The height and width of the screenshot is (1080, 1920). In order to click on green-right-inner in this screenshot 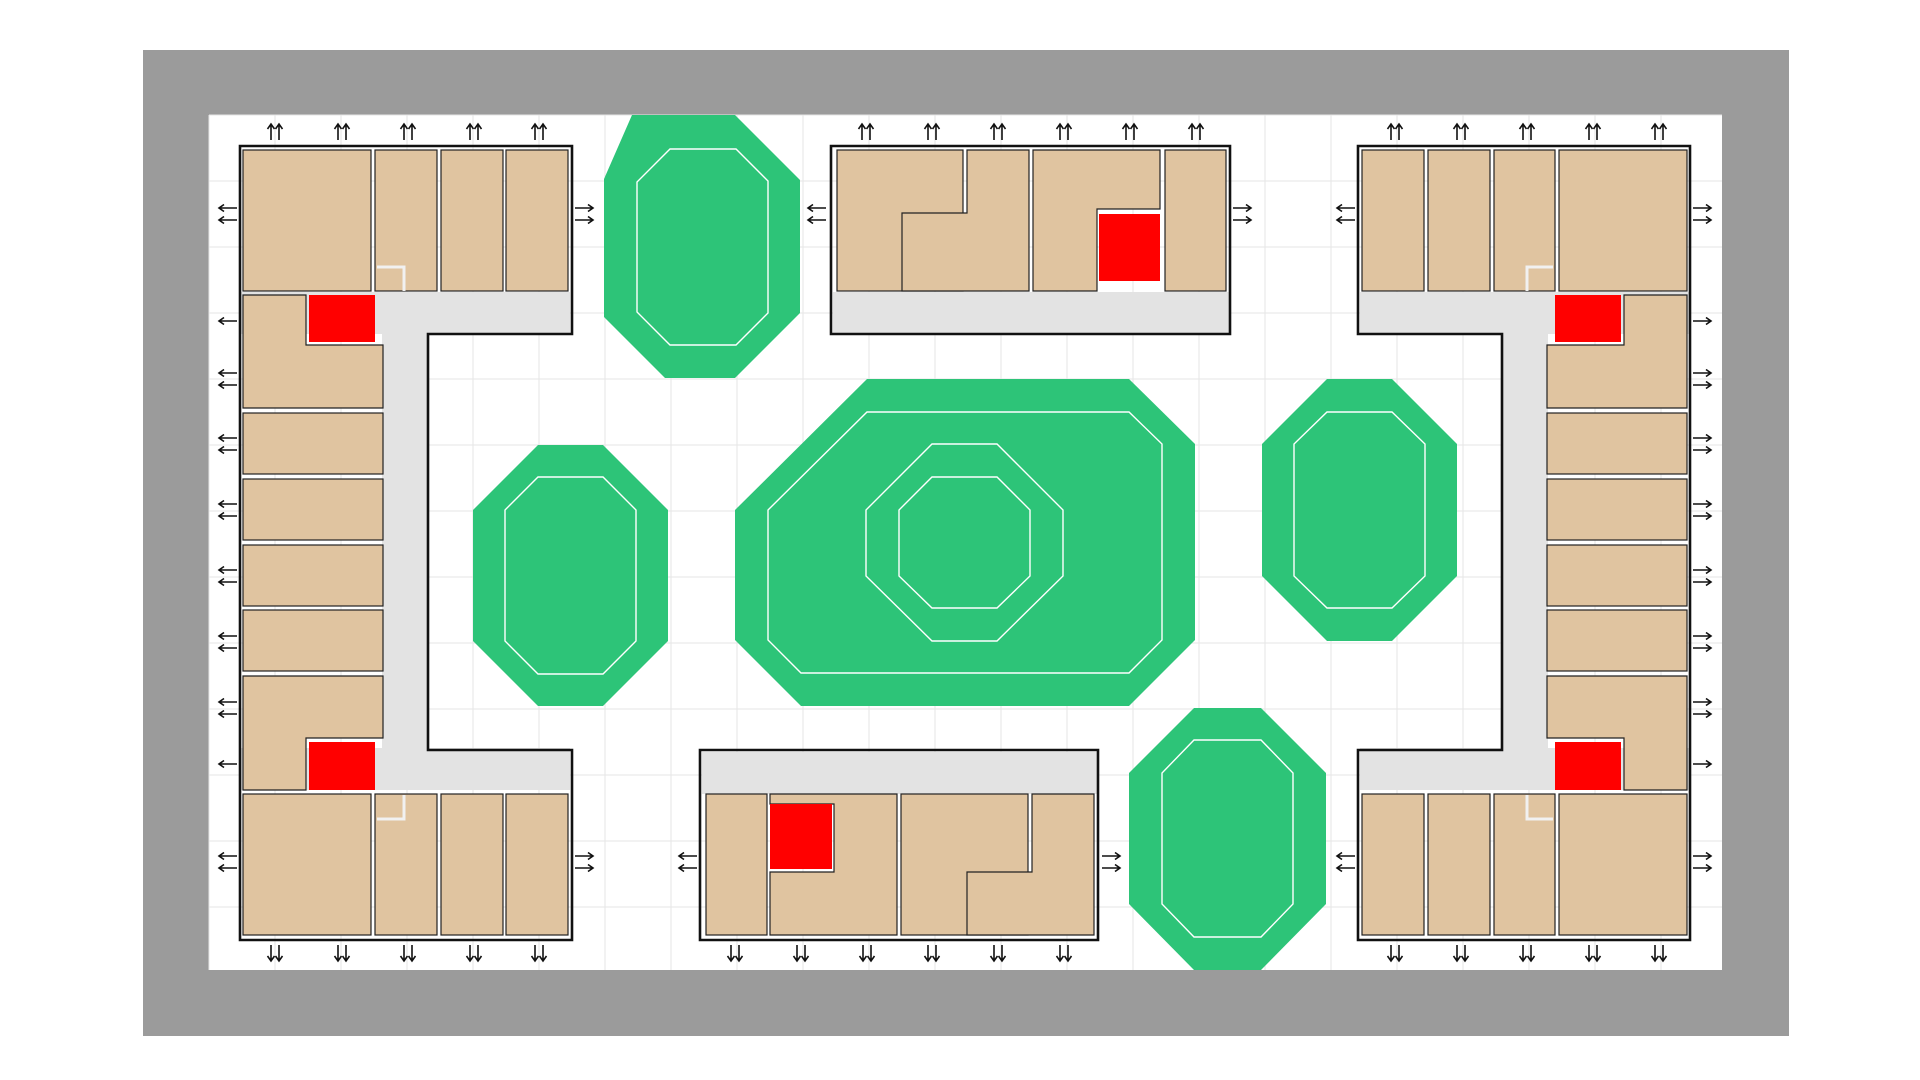, I will do `click(1359, 510)`.